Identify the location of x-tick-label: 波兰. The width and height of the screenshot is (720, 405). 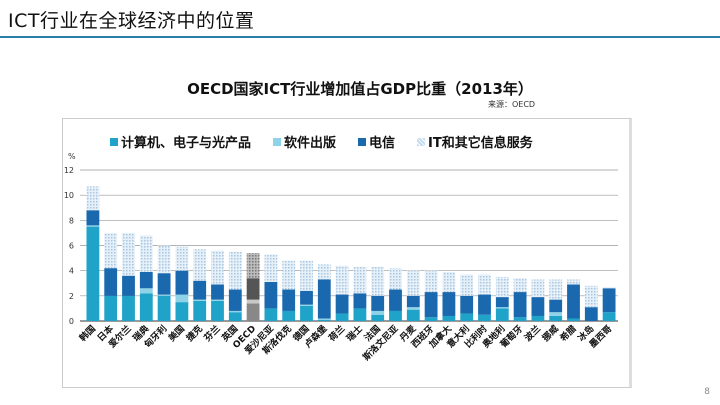
(532, 333).